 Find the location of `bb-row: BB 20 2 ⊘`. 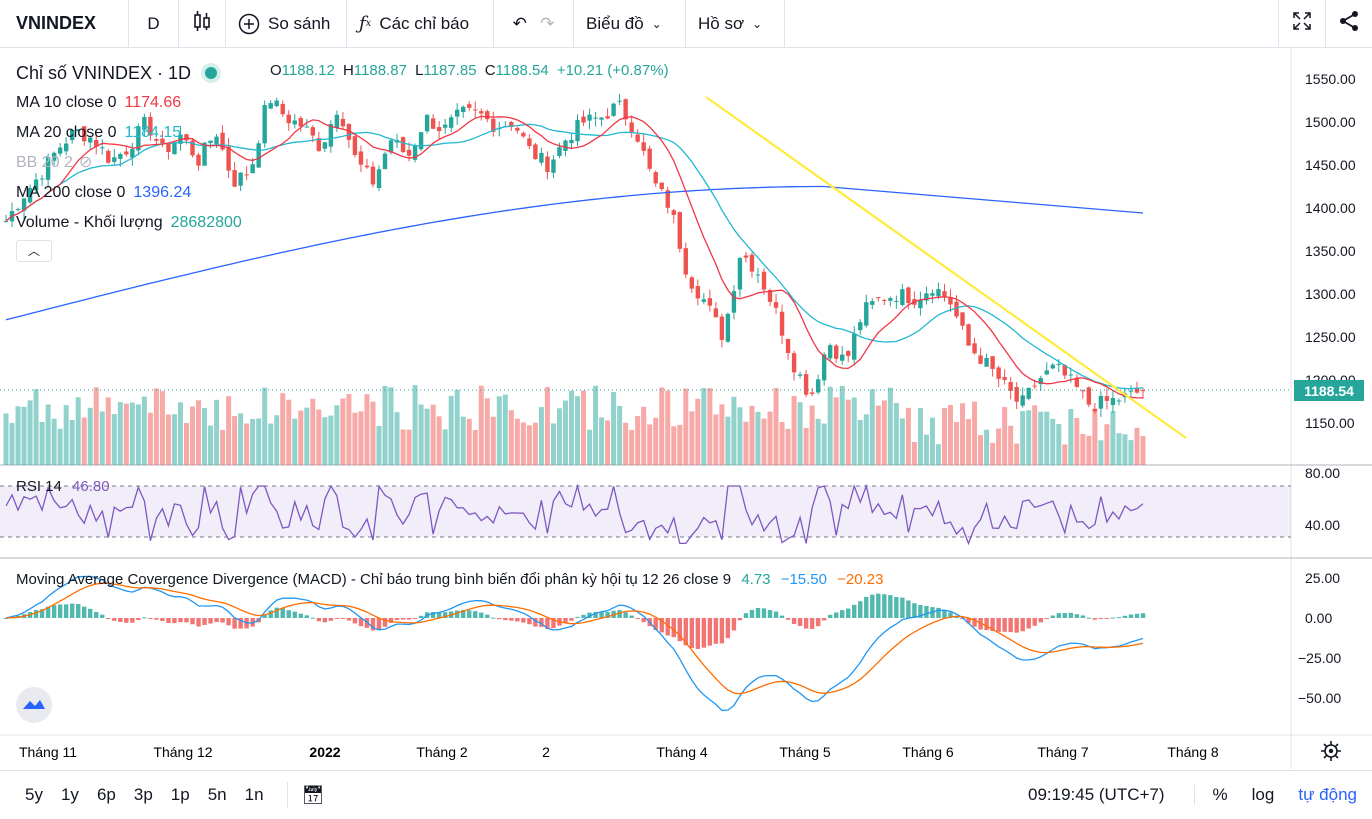

bb-row: BB 20 2 ⊘ is located at coordinates (129, 163).